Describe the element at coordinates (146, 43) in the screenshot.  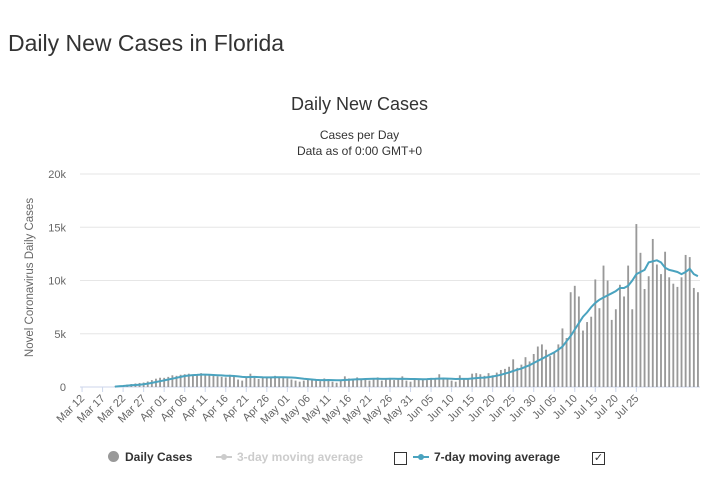
I see `page-heading: Daily New Cases in Florida` at that location.